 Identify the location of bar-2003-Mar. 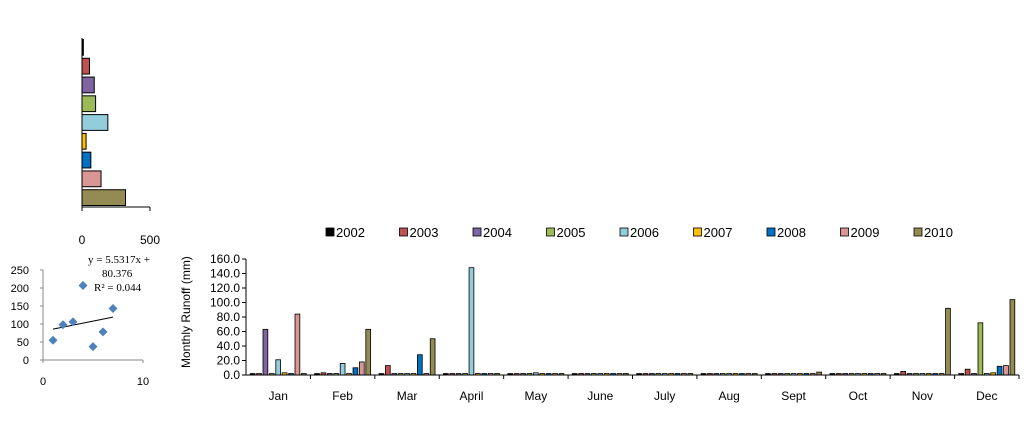
(388, 370).